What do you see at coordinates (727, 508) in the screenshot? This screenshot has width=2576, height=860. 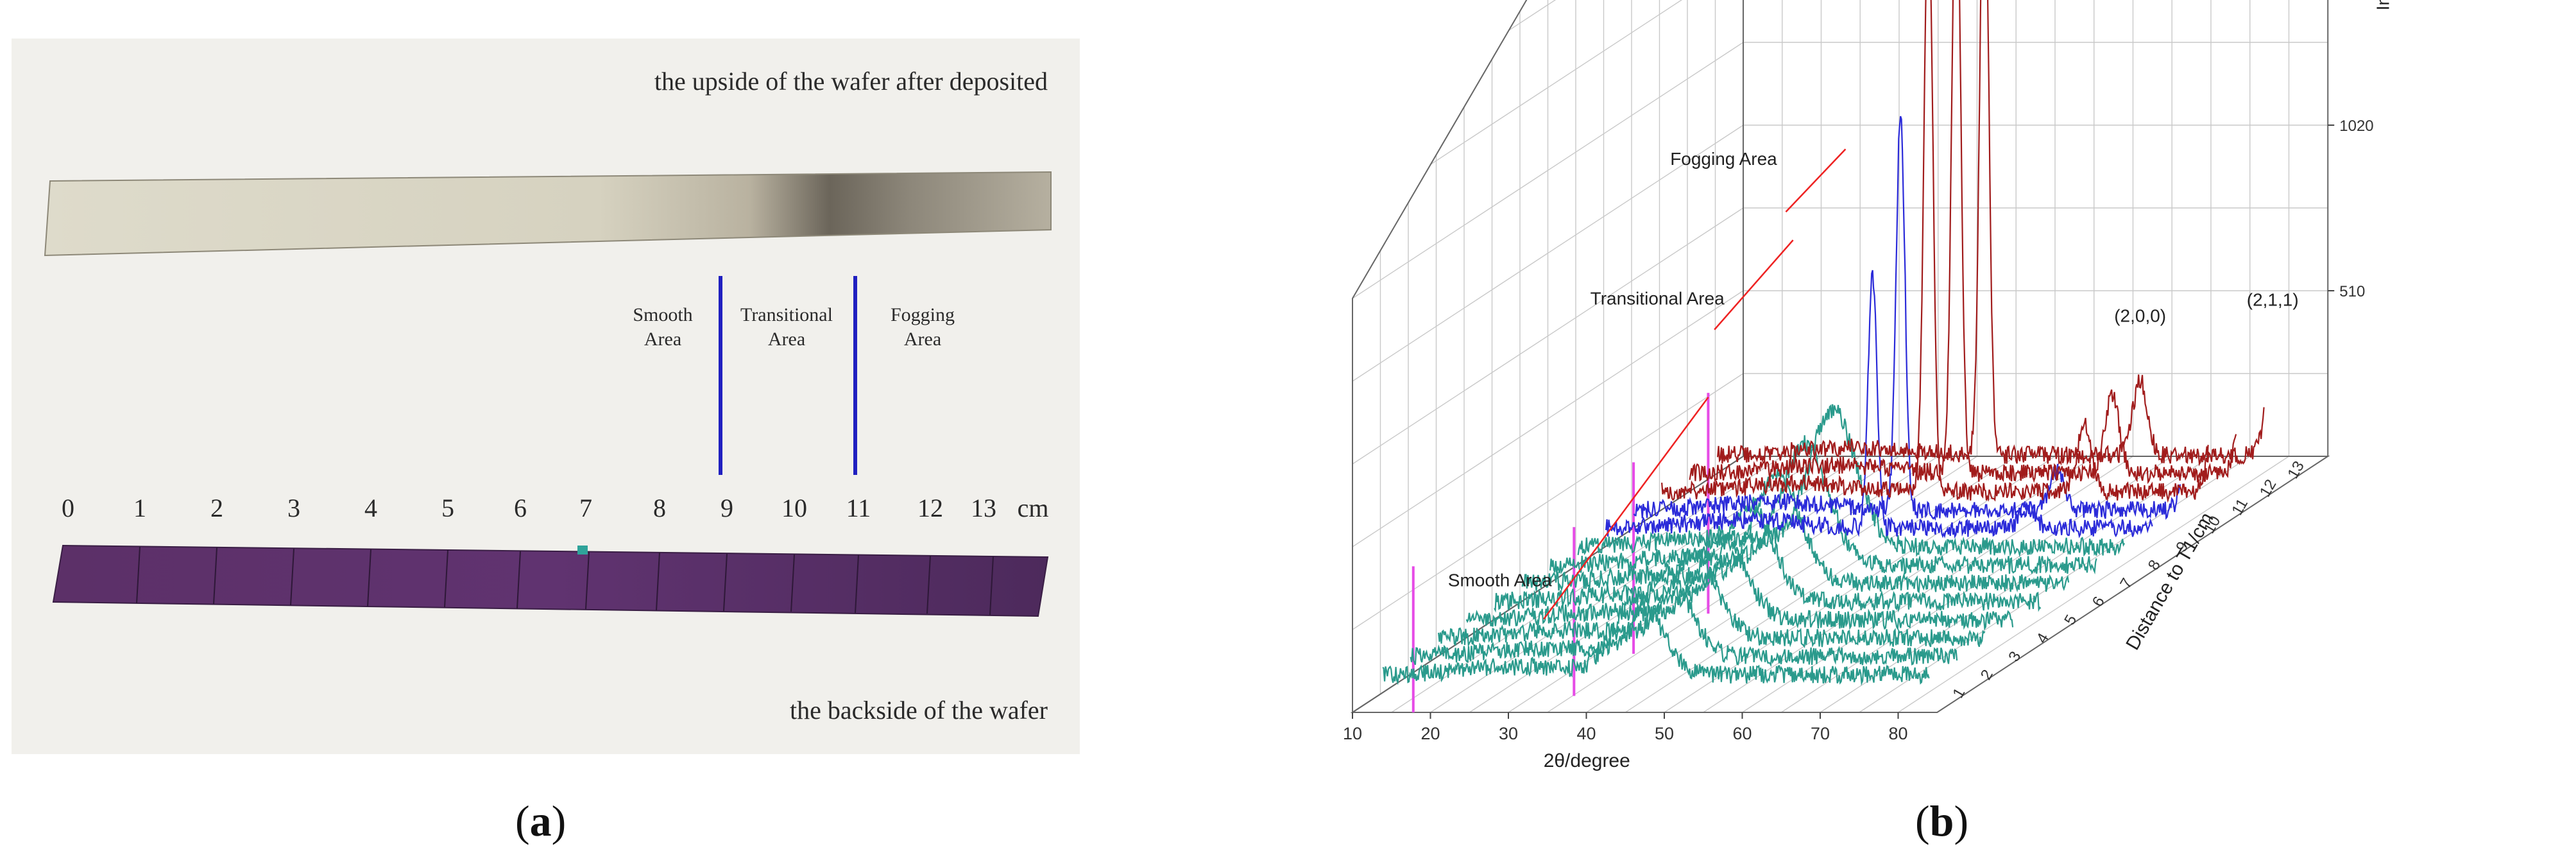 I see `ruler-9: 9` at bounding box center [727, 508].